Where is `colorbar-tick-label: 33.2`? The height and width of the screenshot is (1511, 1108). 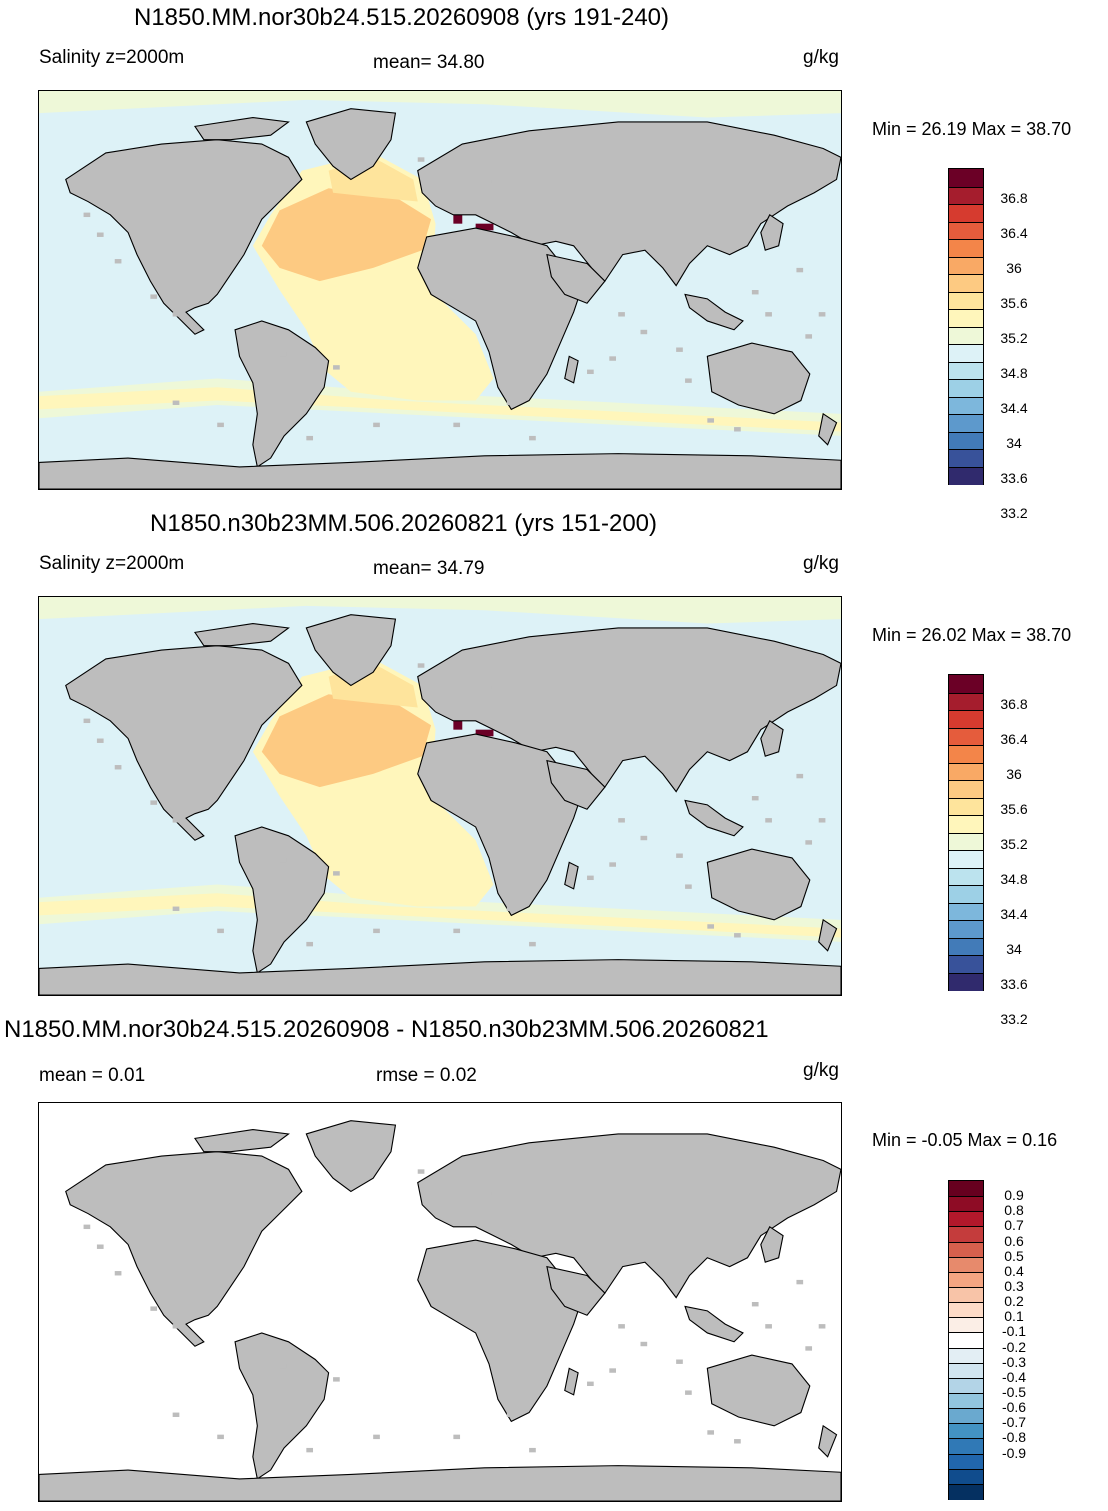
colorbar-tick-label: 33.2 is located at coordinates (1014, 513).